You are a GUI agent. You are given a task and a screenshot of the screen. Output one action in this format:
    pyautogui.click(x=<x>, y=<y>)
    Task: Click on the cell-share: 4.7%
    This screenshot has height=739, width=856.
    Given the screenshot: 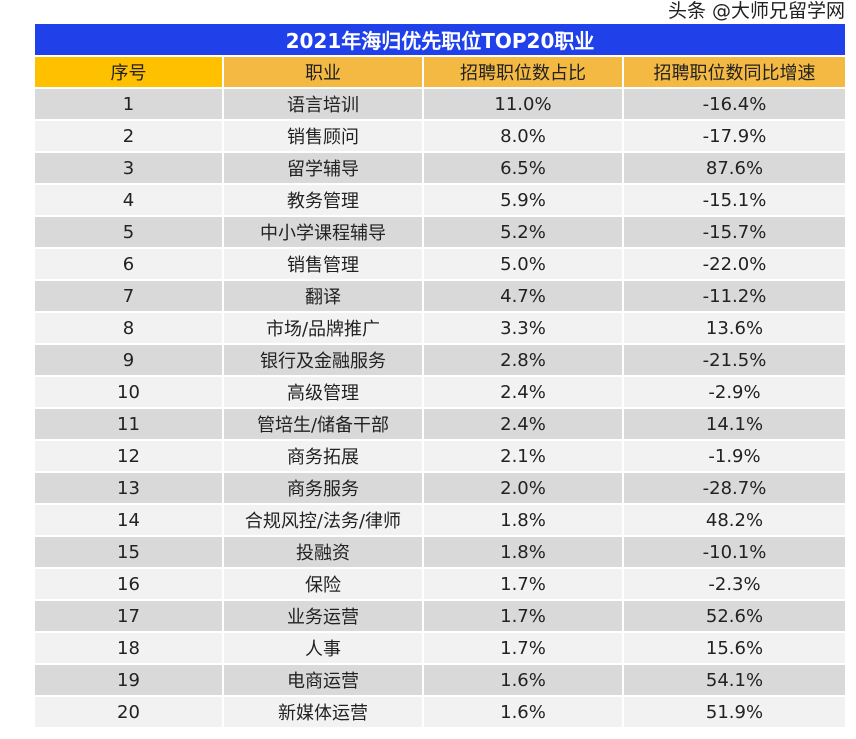 What is the action you would take?
    pyautogui.click(x=523, y=296)
    